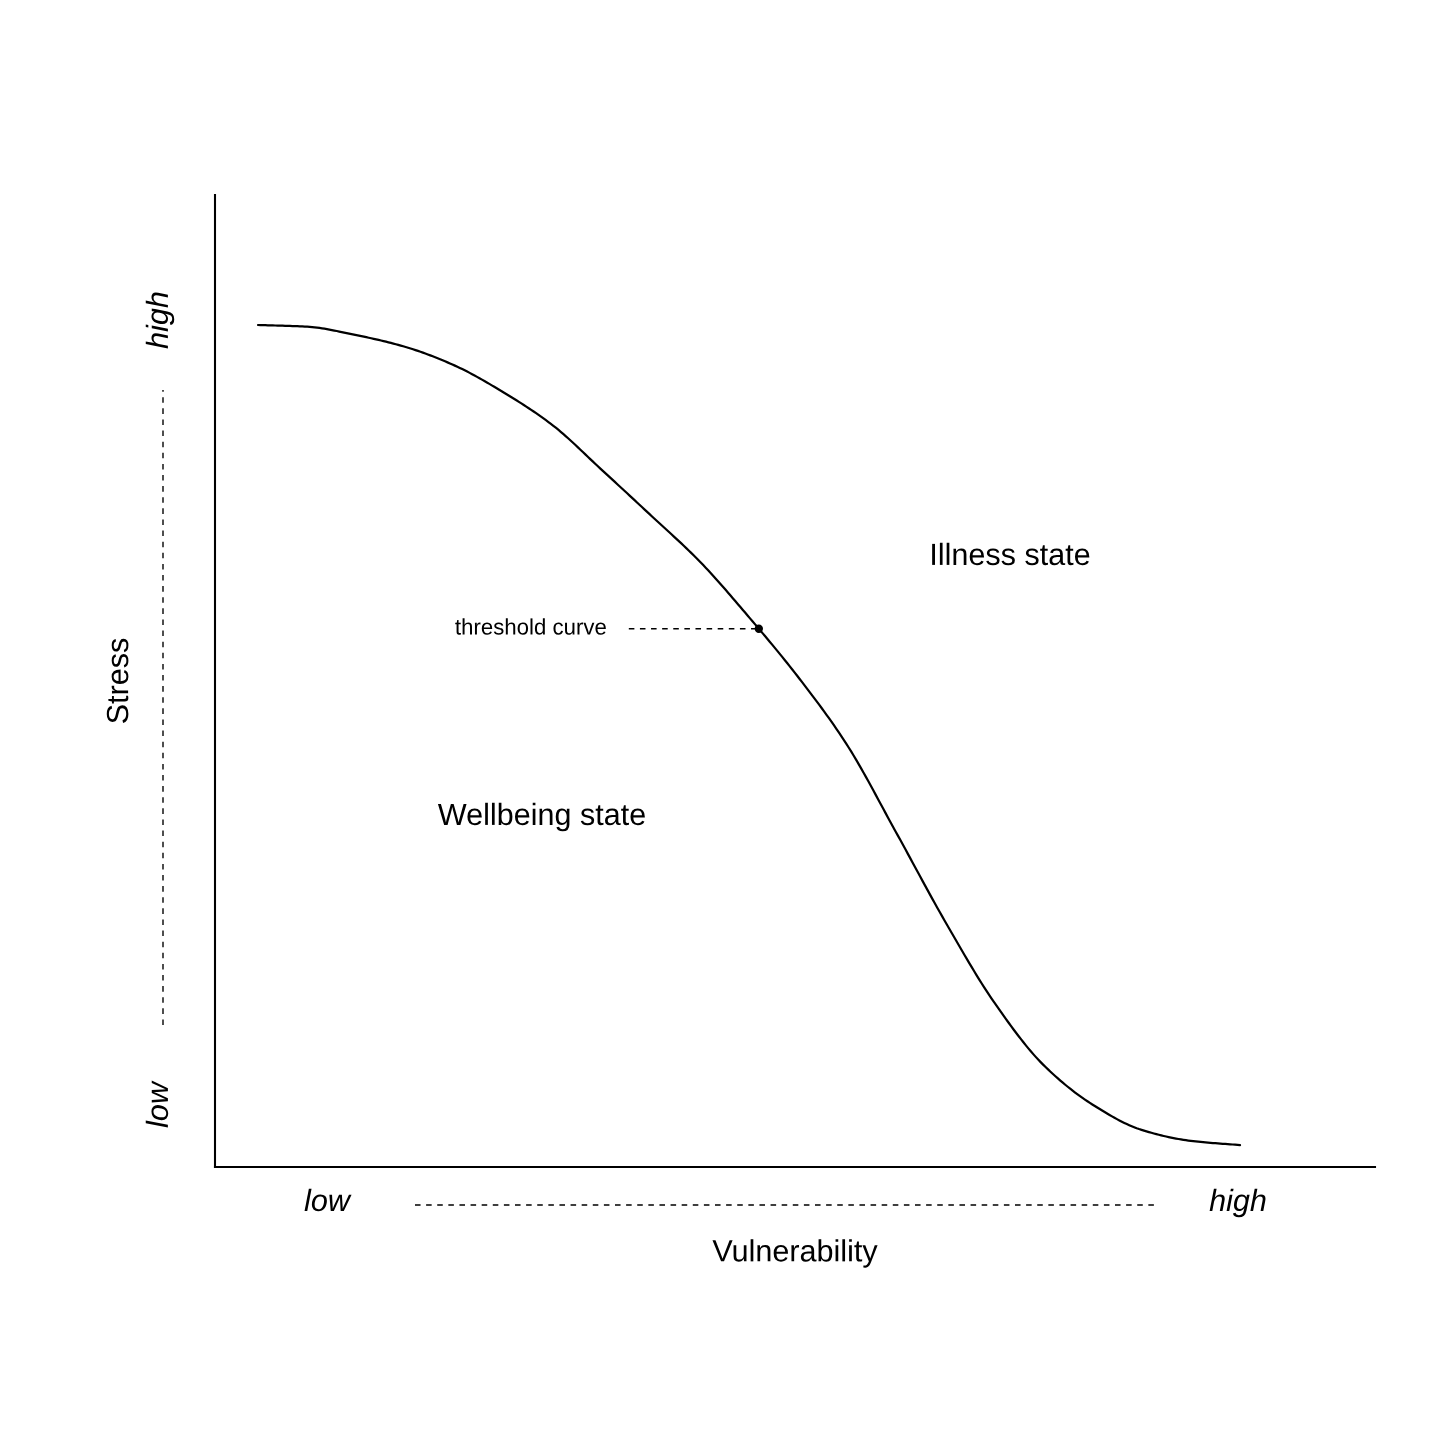 The height and width of the screenshot is (1435, 1451). I want to click on annotation: Illness state, so click(1011, 554).